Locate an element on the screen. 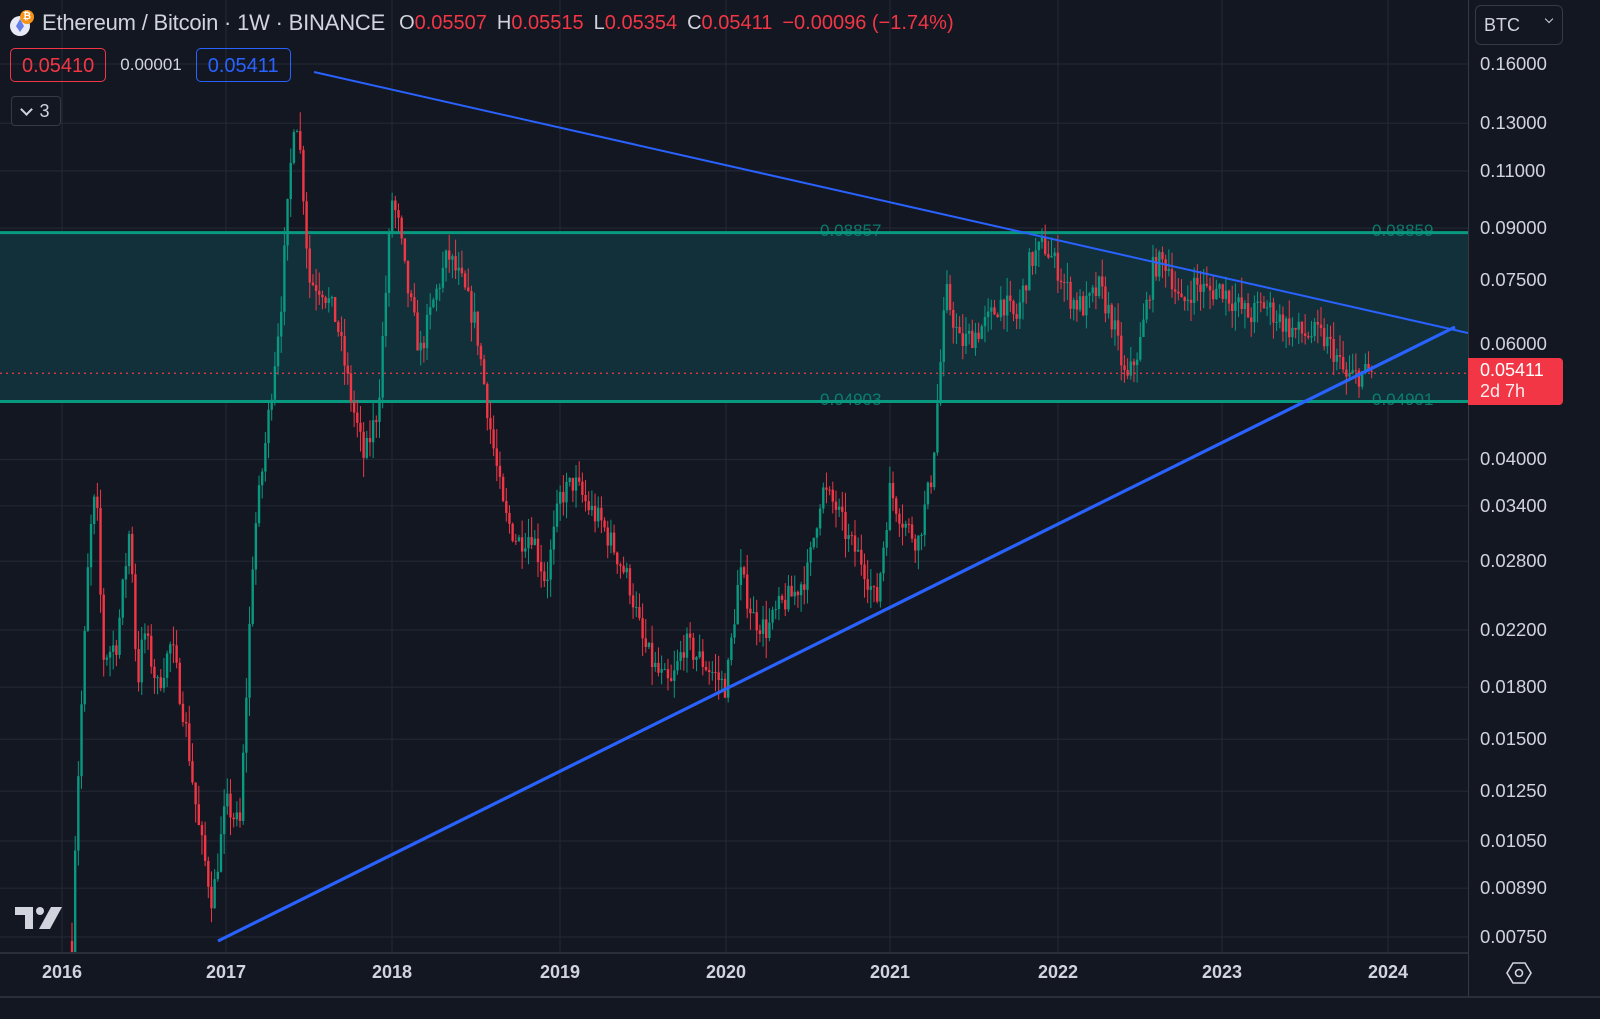 This screenshot has width=1600, height=1019. time-tick: 2019 is located at coordinates (560, 972).